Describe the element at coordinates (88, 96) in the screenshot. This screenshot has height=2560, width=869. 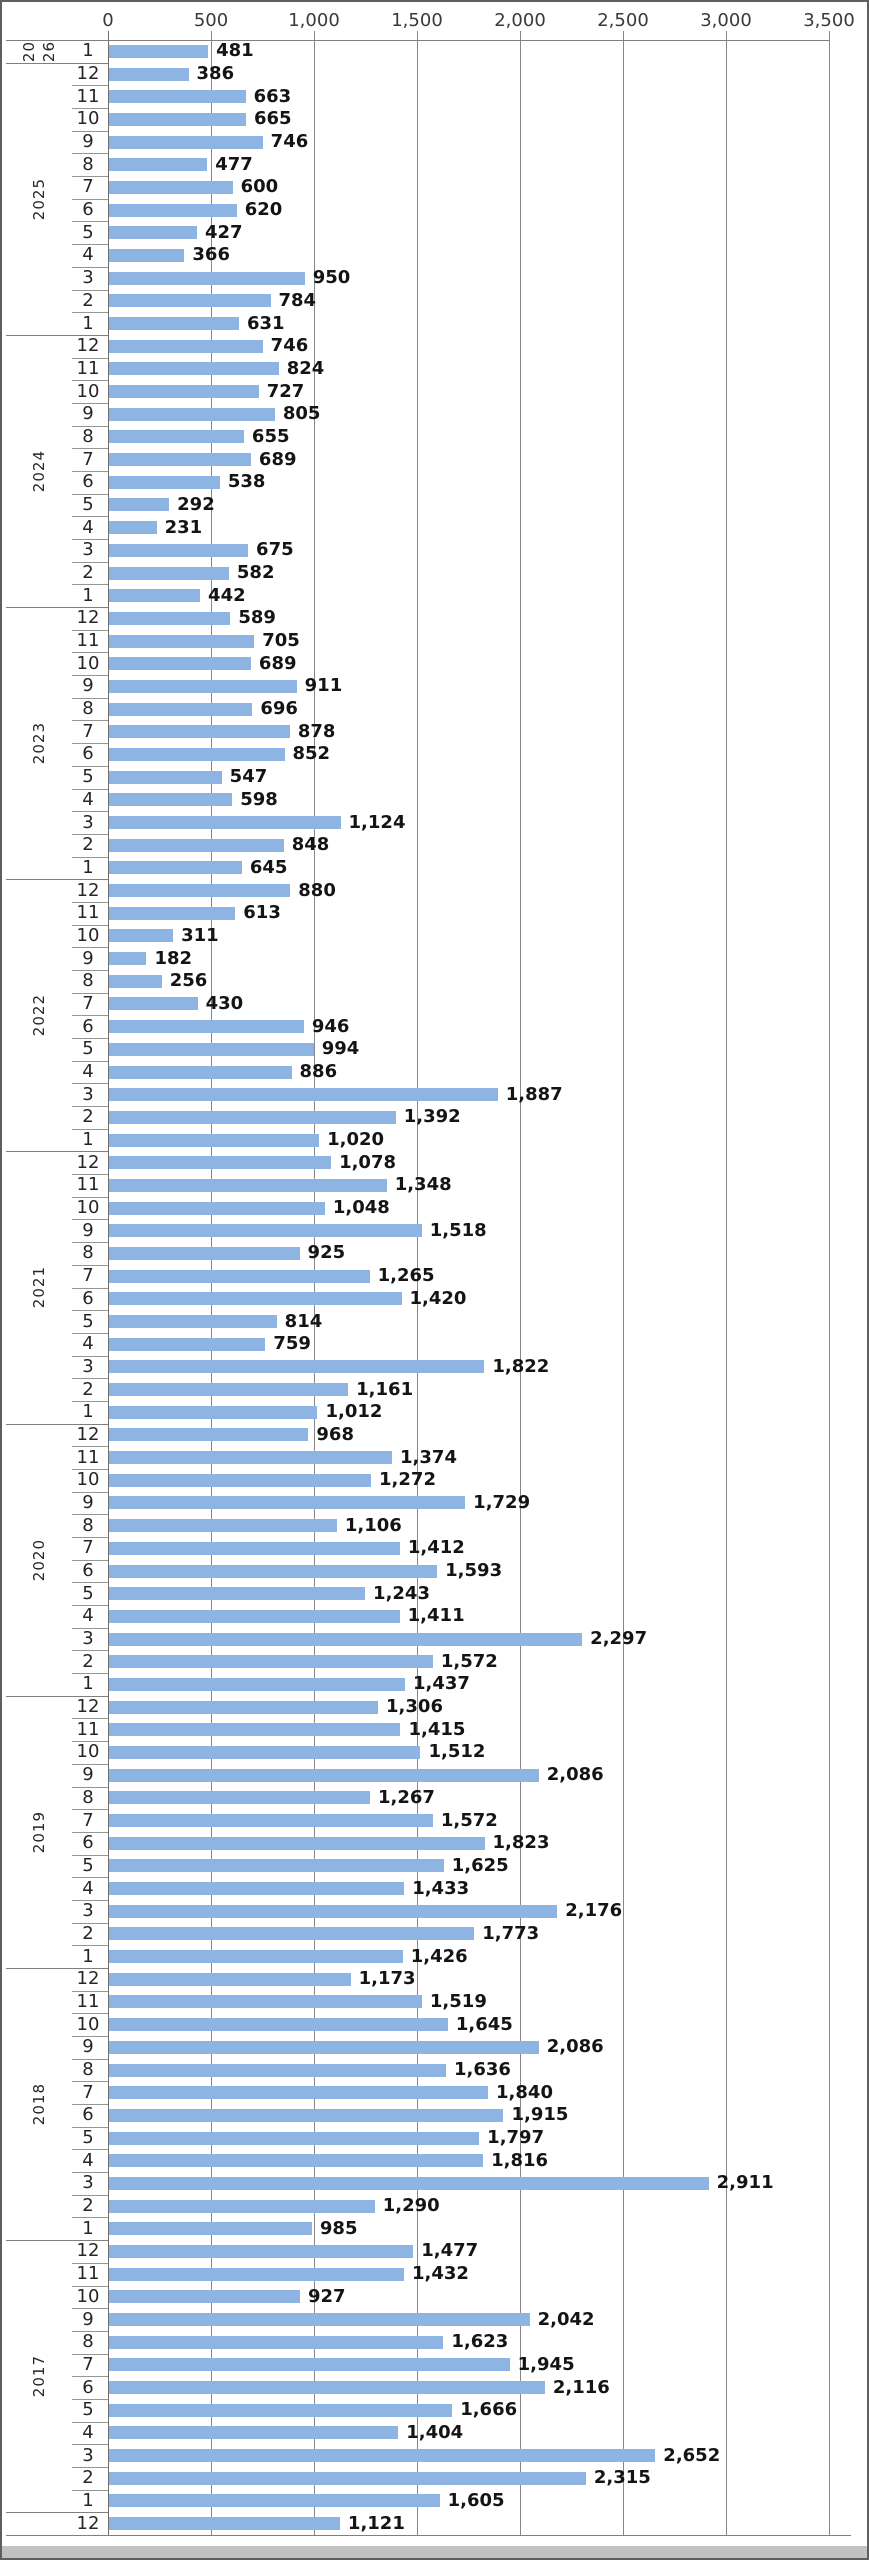
I see `month-axis-label: 11` at that location.